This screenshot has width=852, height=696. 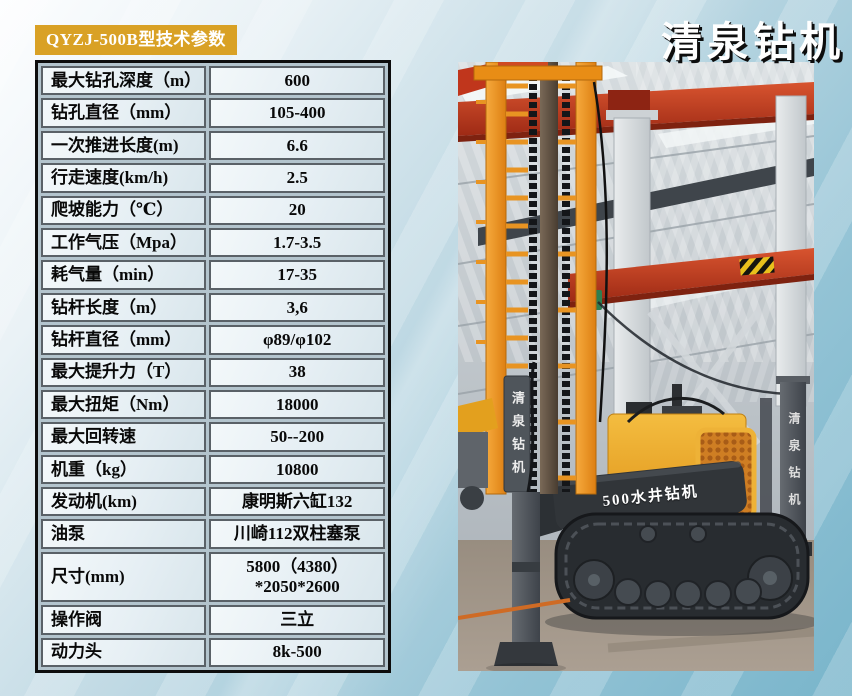 I want to click on param-label: 最大提升力（T）, so click(x=124, y=372).